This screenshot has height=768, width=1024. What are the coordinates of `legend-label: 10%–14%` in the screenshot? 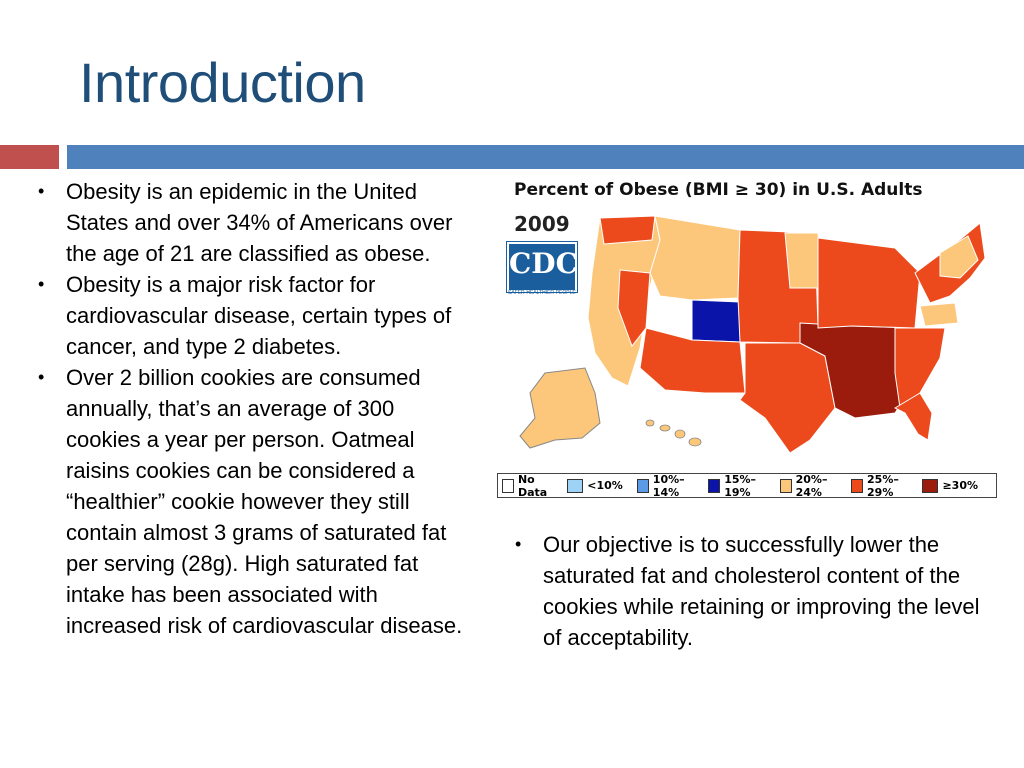 It's located at (668, 485).